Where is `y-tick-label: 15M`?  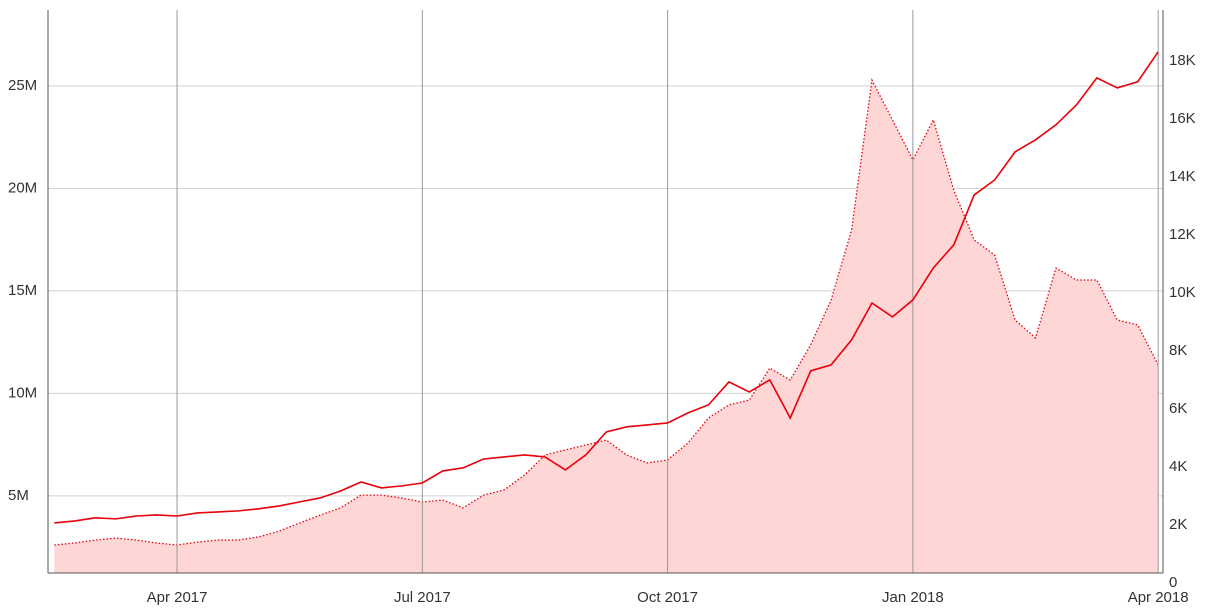
y-tick-label: 15M is located at coordinates (22, 290).